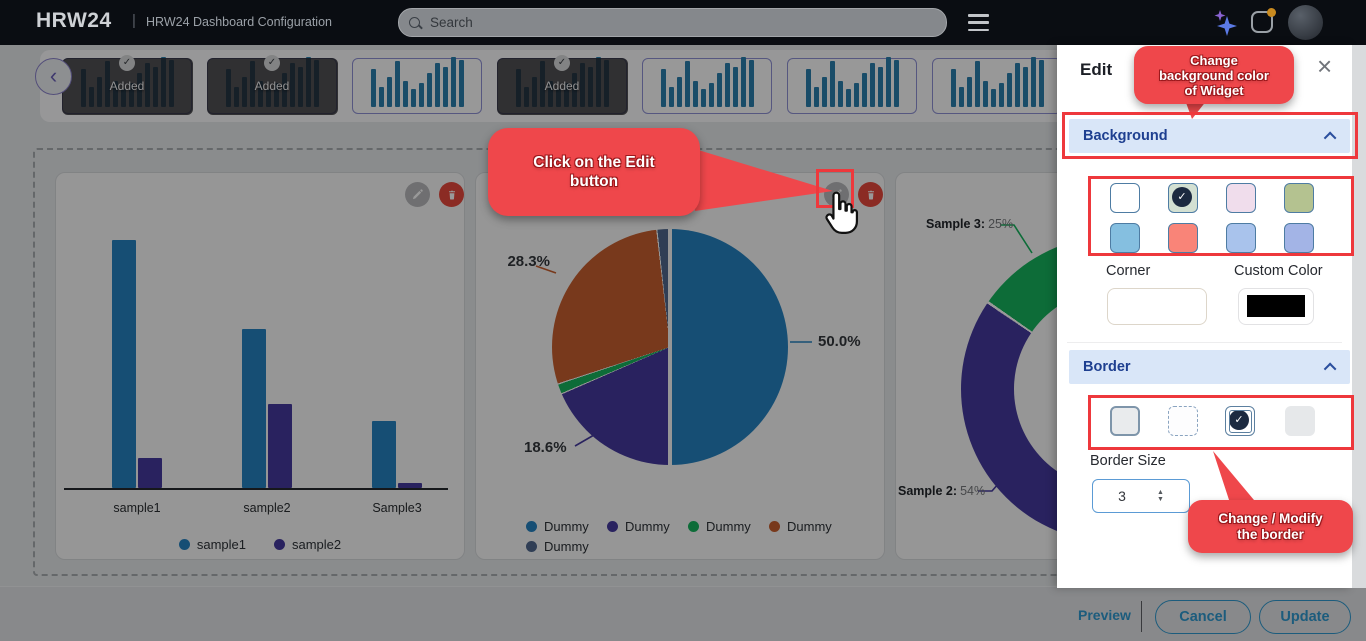  Describe the element at coordinates (1157, 306) in the screenshot. I see `corner-input` at that location.